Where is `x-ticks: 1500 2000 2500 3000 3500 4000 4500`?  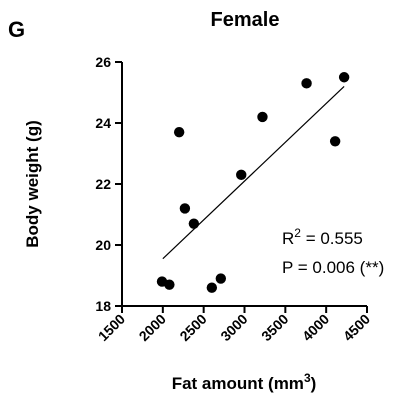 x-ticks: 1500 2000 2500 3000 3500 4000 4500 is located at coordinates (234, 325).